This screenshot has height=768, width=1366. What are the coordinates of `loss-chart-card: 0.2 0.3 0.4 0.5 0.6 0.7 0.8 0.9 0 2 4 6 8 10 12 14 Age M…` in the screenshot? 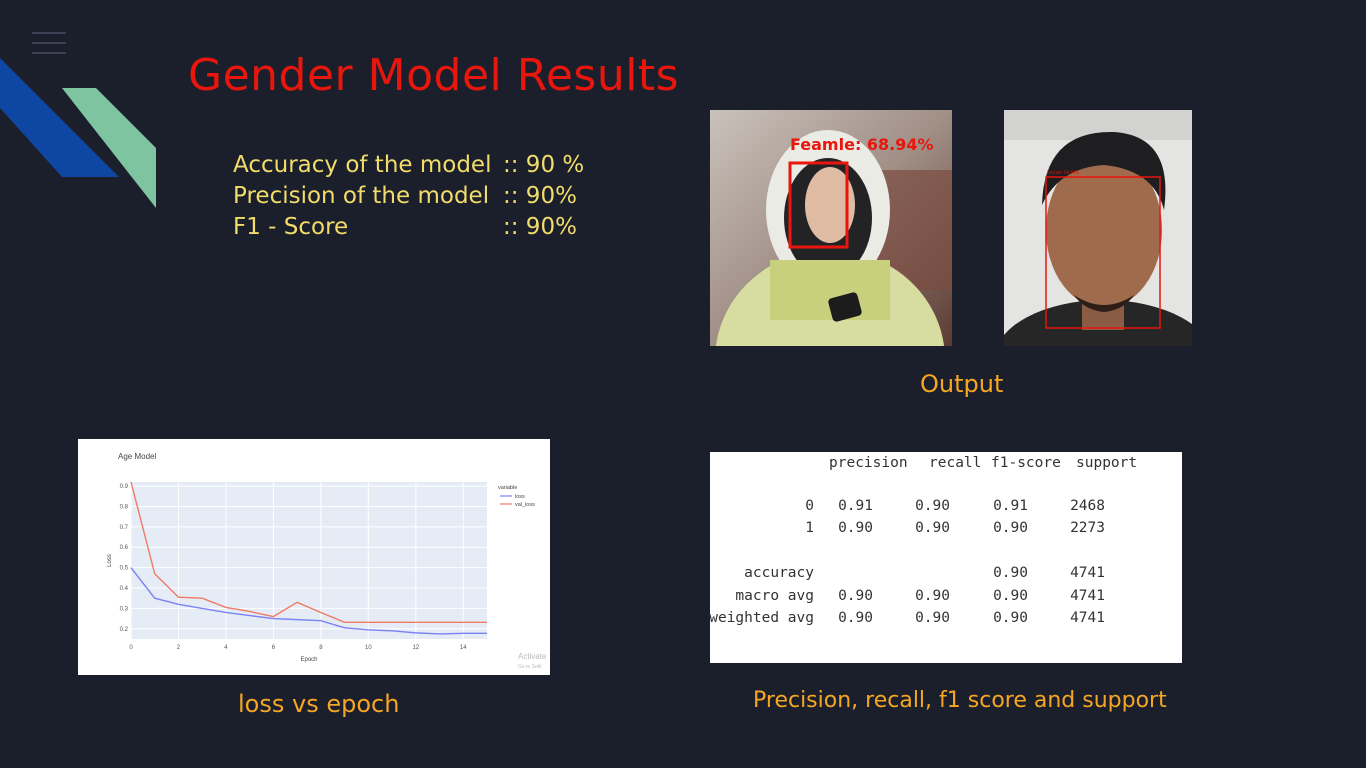 It's located at (314, 557).